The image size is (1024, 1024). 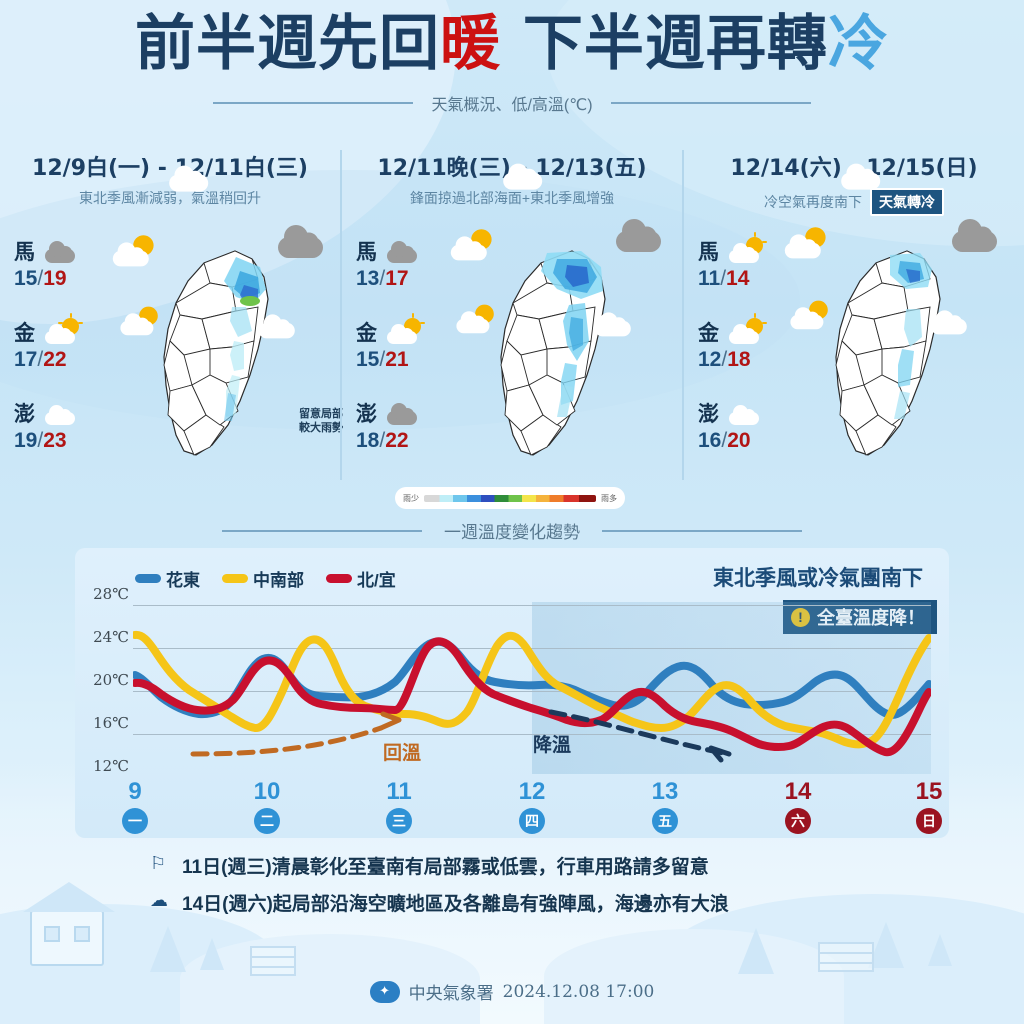 I want to click on cooling-trend-arrow, so click(x=640, y=733).